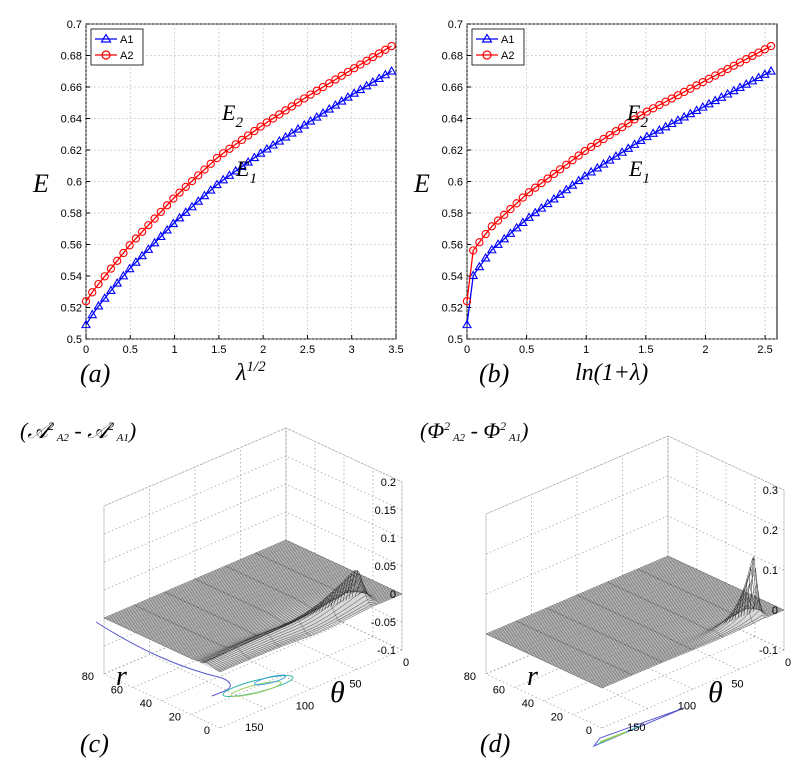  Describe the element at coordinates (71, 57) in the screenshot. I see `y-tick-label: 0.68` at that location.